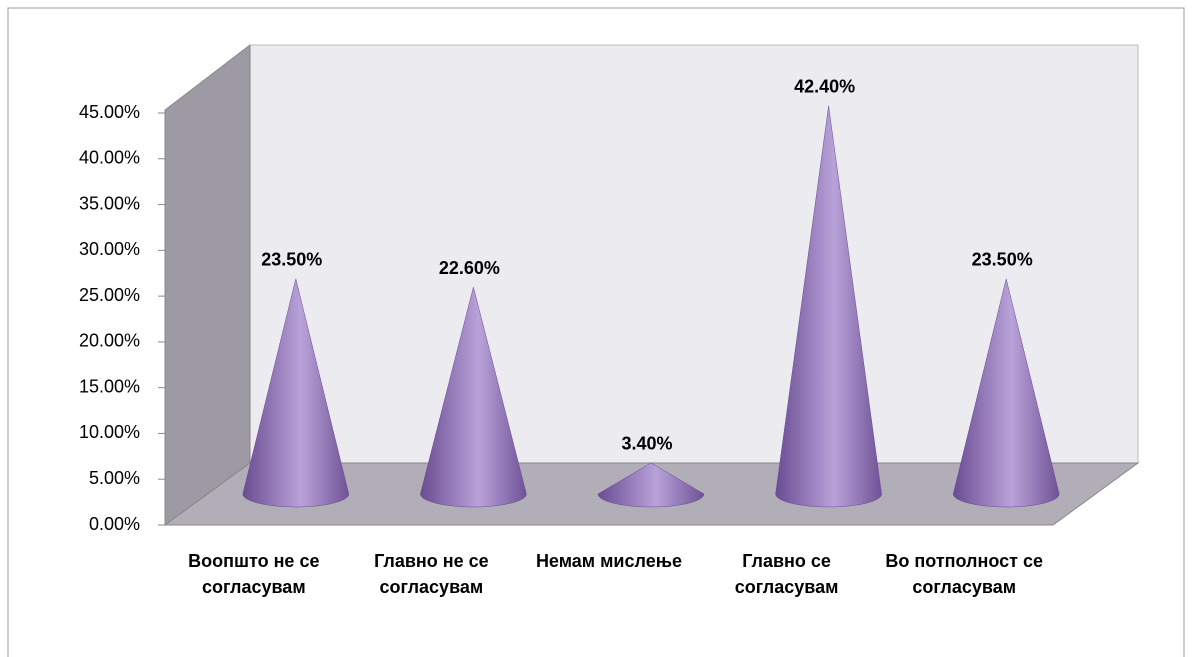 The height and width of the screenshot is (657, 1192). What do you see at coordinates (109, 112) in the screenshot?
I see `y-tick-label: 45.00%` at bounding box center [109, 112].